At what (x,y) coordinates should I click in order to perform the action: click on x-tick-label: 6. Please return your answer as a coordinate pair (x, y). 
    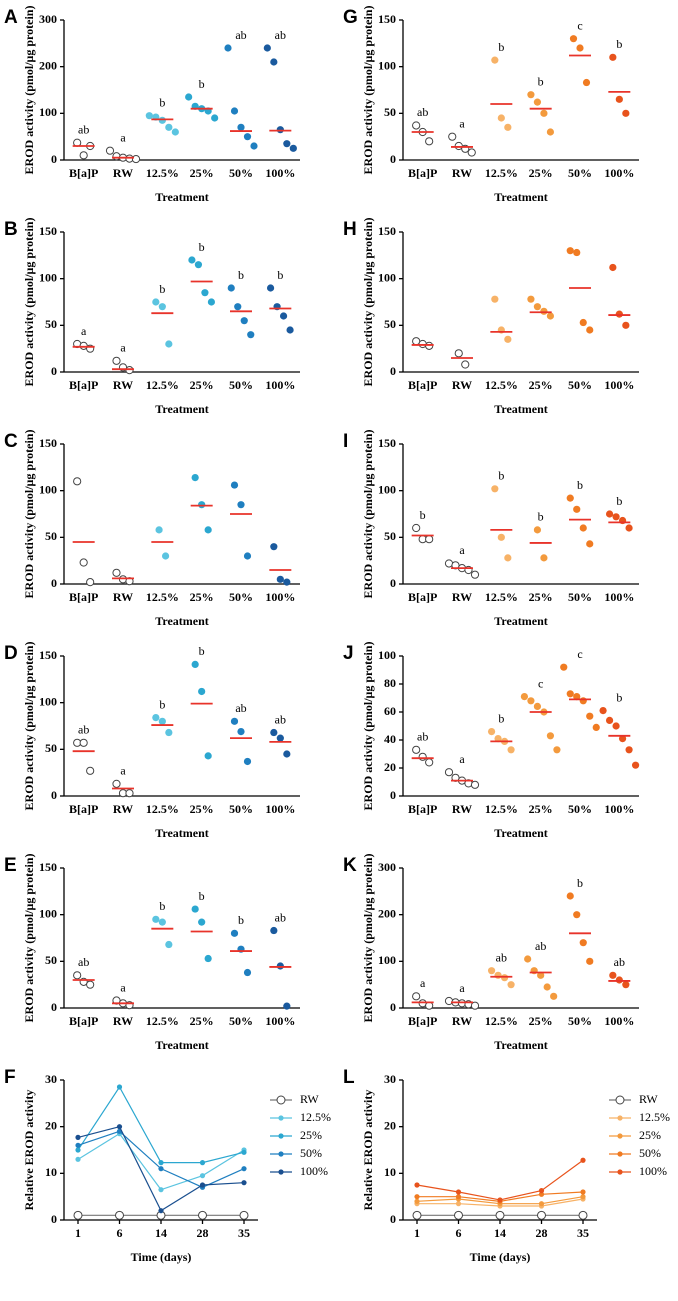
    Looking at the image, I should click on (120, 1233).